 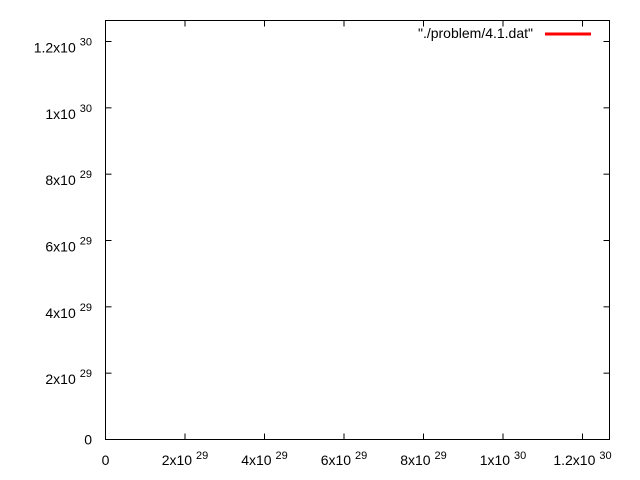 What do you see at coordinates (264, 459) in the screenshot?
I see `x-tick-label: 4x10 29` at bounding box center [264, 459].